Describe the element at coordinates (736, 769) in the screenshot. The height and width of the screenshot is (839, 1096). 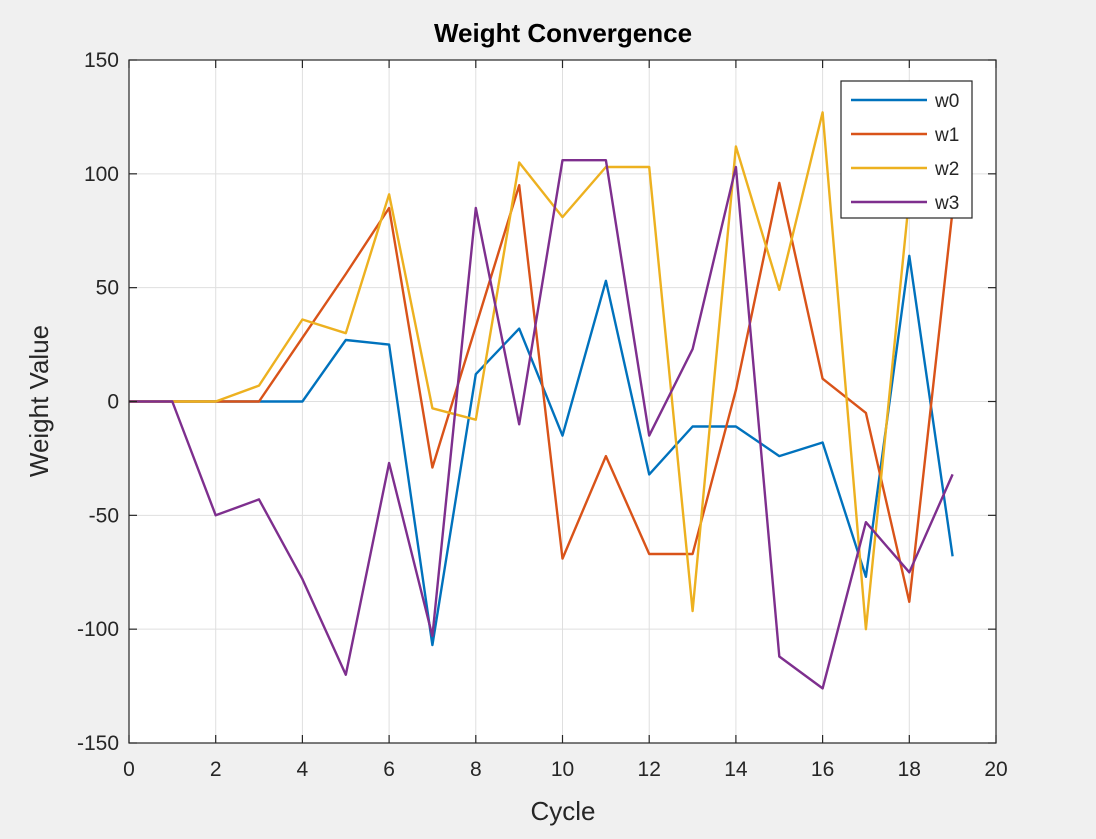
I see `x-tick-label: 14` at that location.